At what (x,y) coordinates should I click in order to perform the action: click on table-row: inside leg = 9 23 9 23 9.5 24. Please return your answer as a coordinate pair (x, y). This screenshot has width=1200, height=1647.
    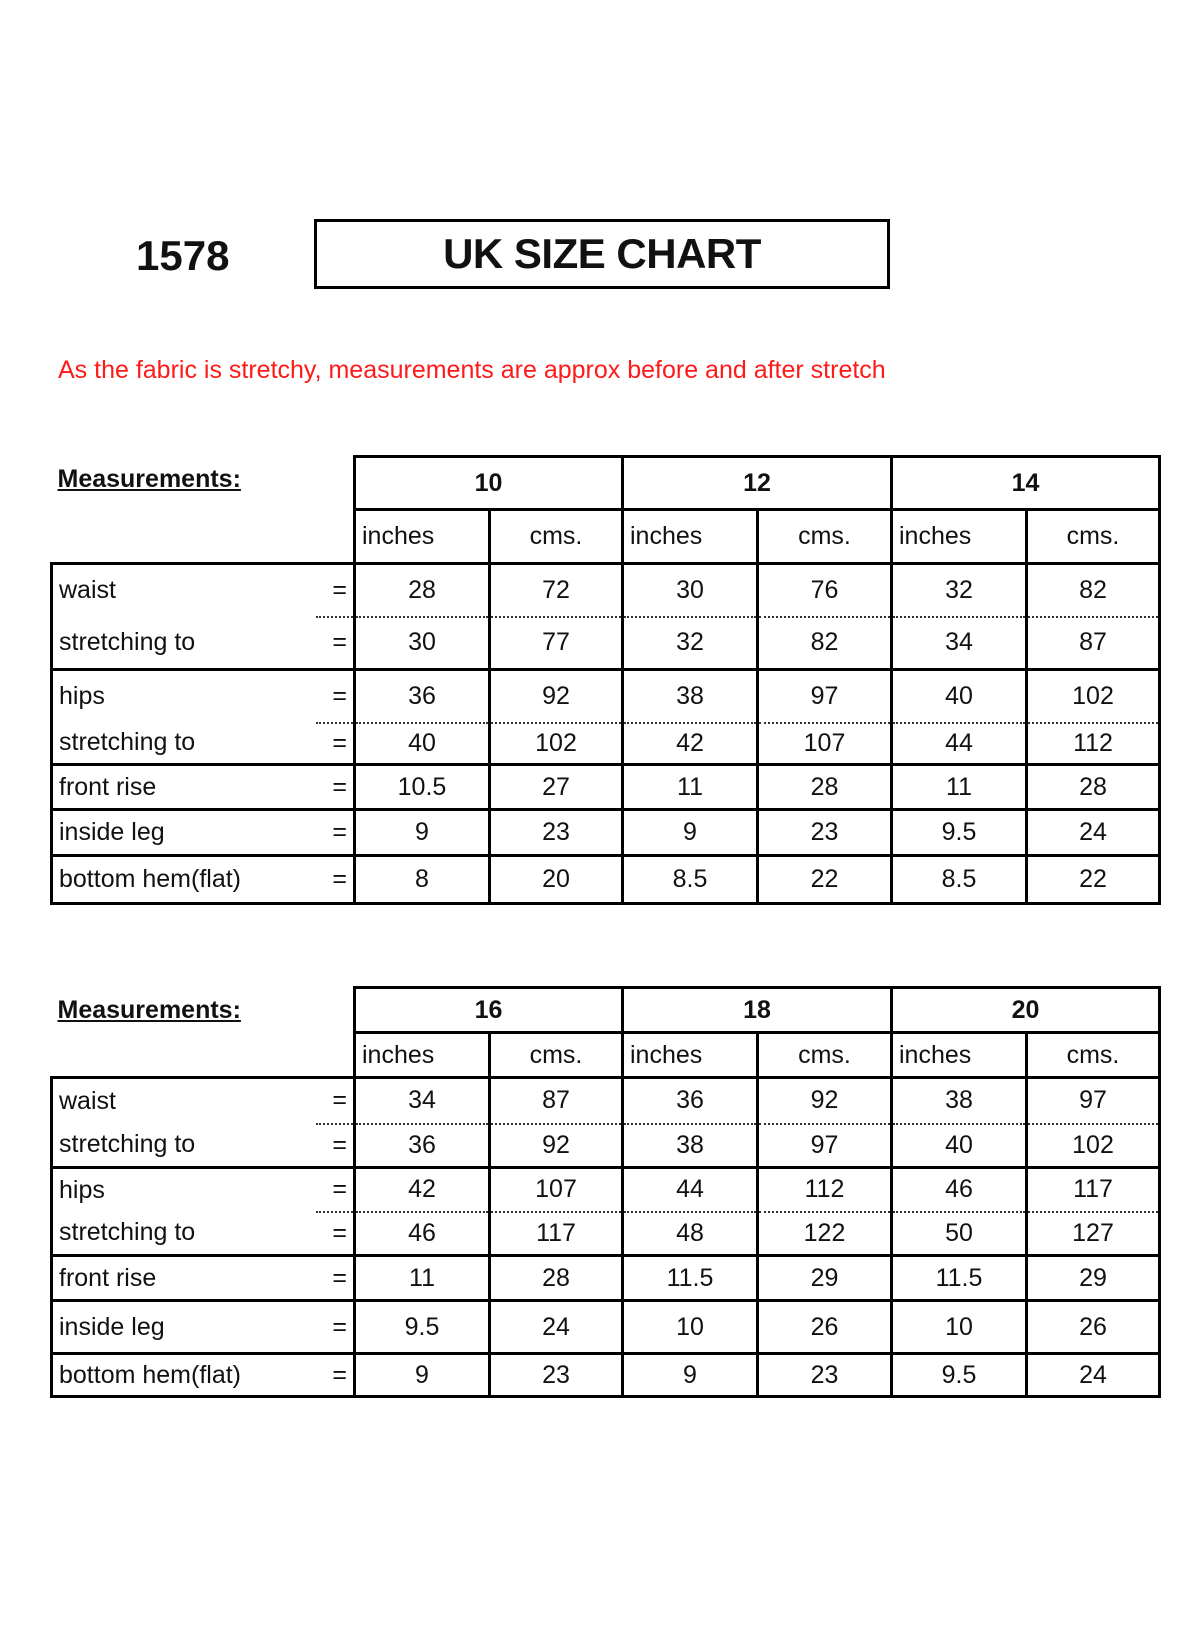
    Looking at the image, I should click on (605, 832).